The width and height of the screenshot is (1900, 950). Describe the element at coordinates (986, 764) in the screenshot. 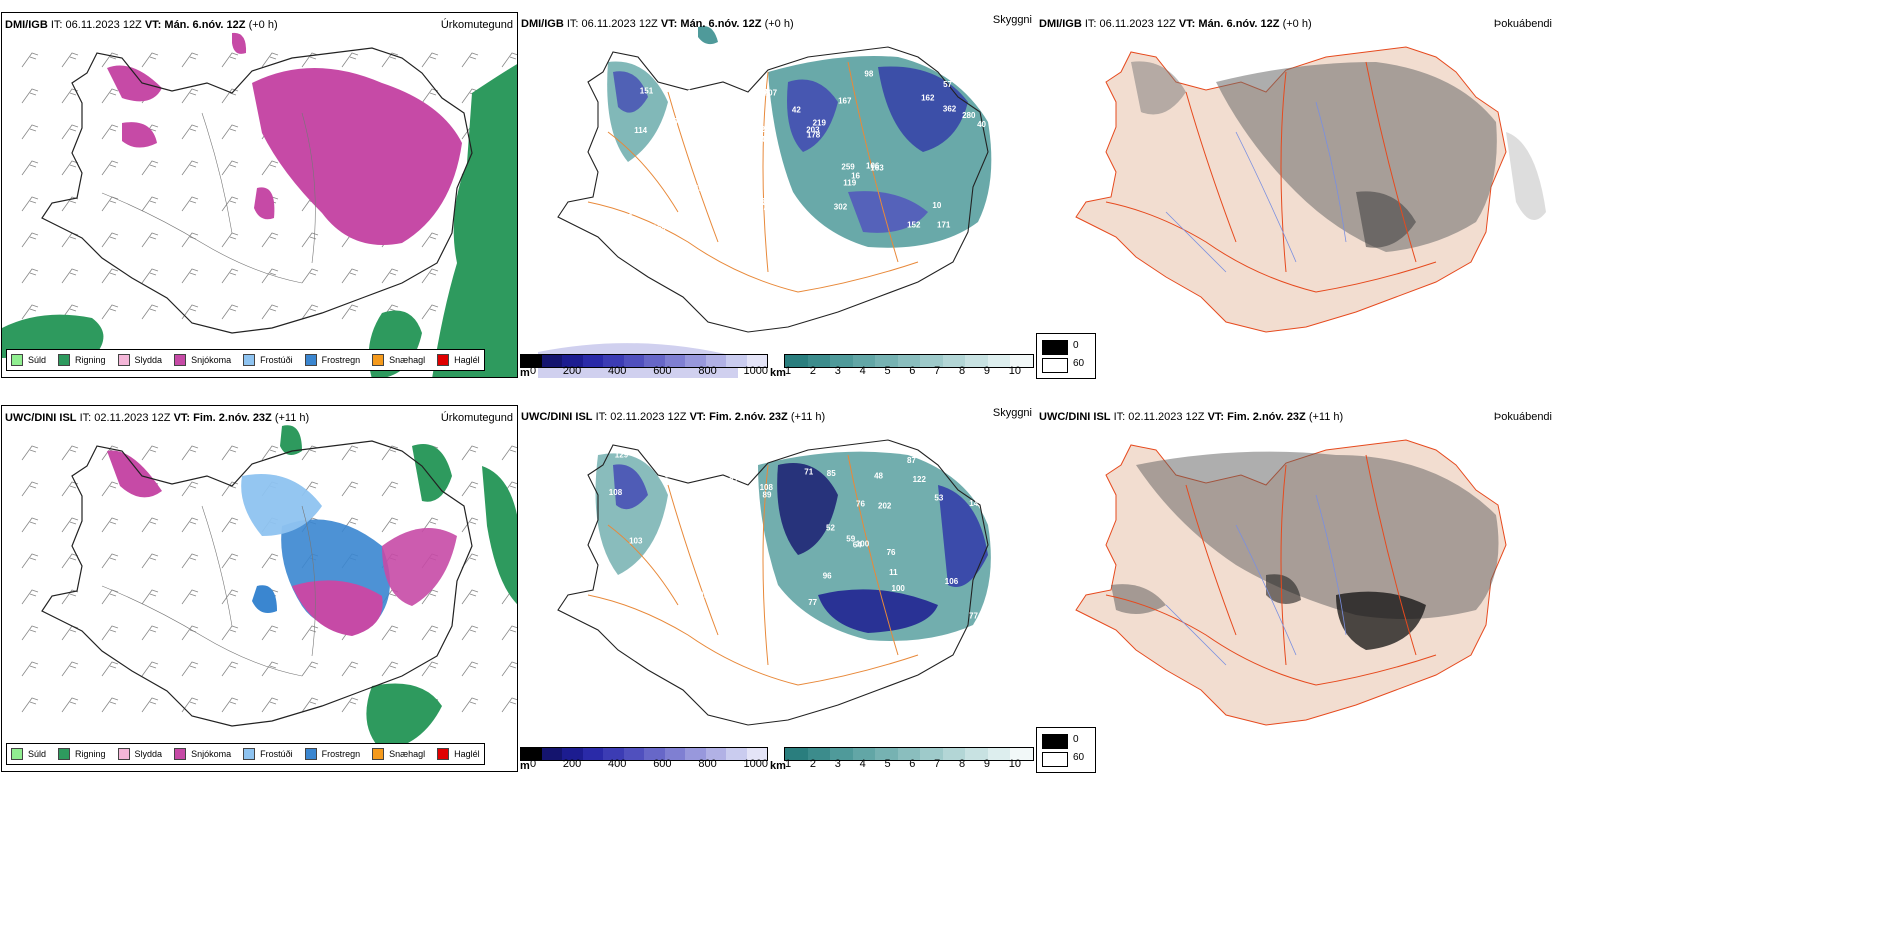

I see `colorbar-tick-label: 9` at that location.